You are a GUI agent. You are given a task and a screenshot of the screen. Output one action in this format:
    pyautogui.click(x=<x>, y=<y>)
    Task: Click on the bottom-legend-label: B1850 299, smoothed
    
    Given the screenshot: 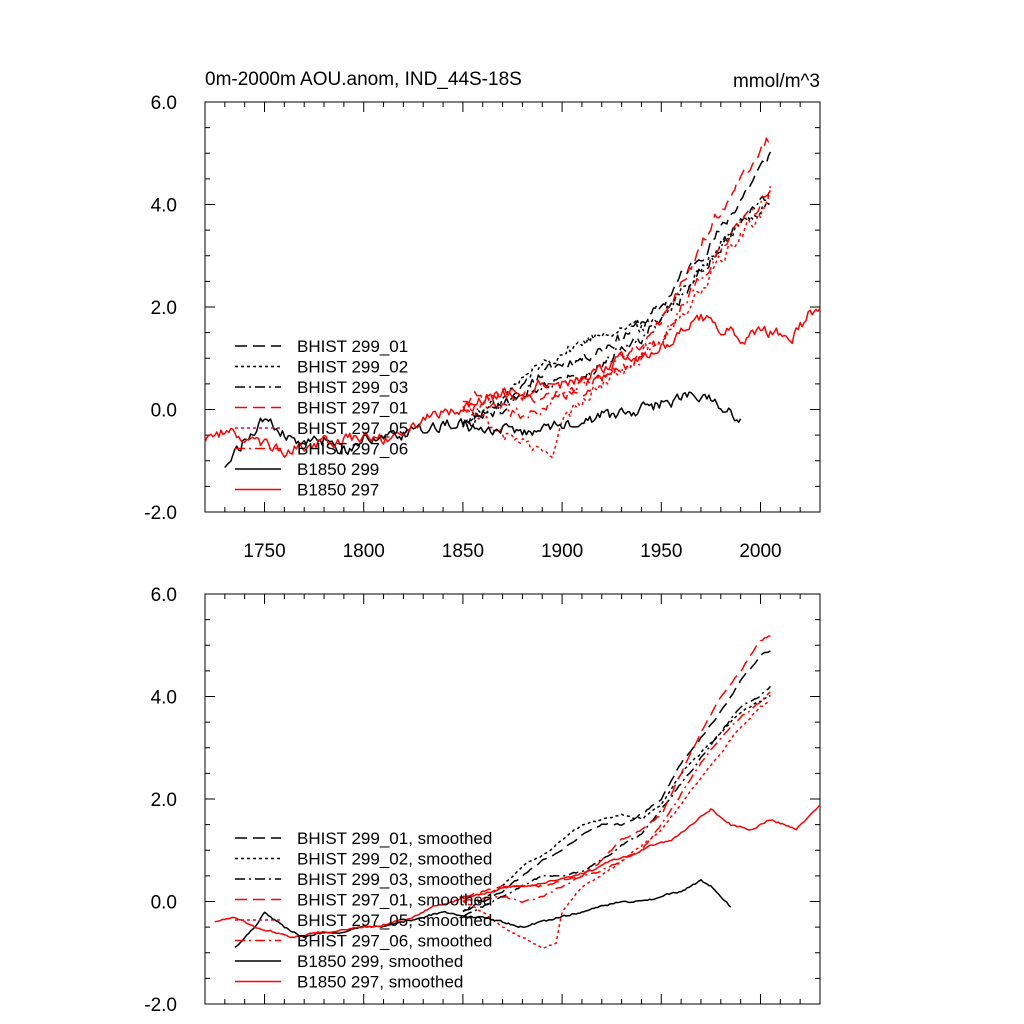 What is the action you would take?
    pyautogui.click(x=380, y=961)
    